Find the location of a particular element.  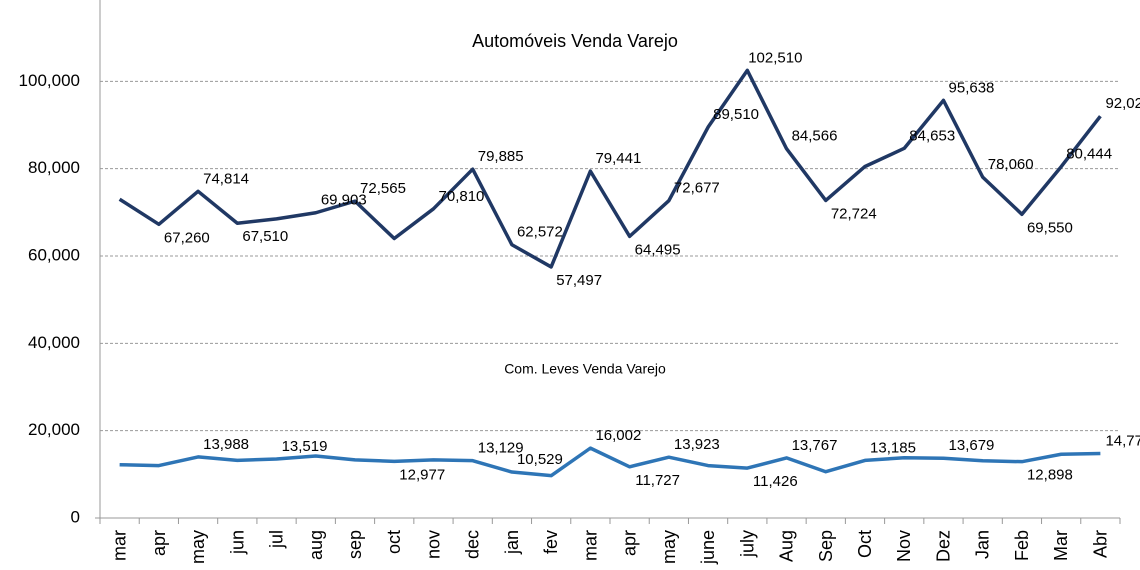

data-label: 13,767 is located at coordinates (815, 445).